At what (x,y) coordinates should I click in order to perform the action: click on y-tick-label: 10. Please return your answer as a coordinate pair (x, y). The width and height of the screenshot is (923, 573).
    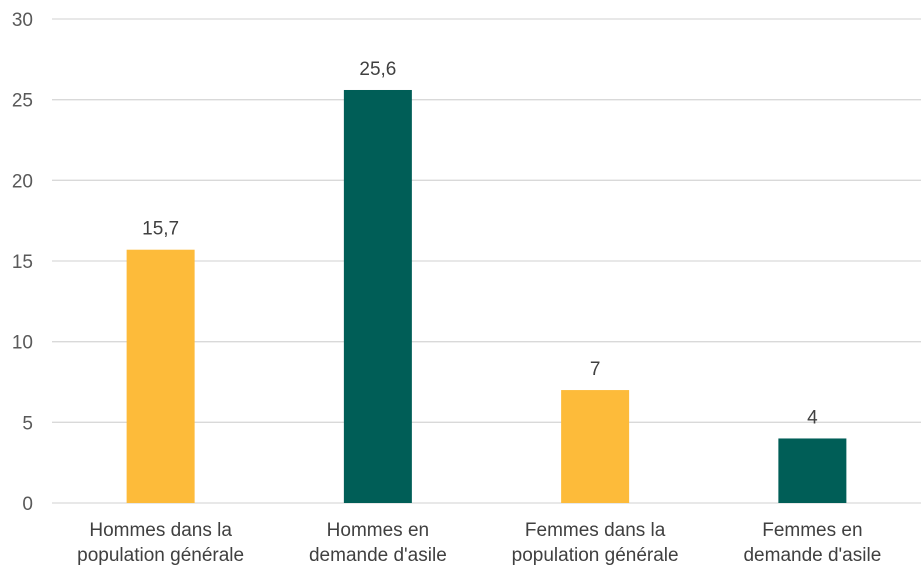
    Looking at the image, I should click on (22, 343).